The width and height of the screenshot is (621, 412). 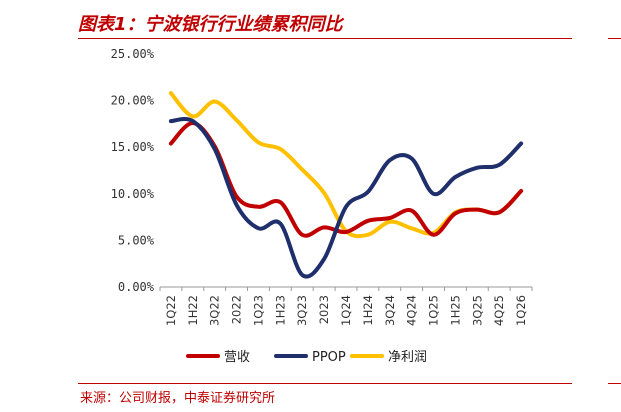 I want to click on source-note: 来源：公司财报，中泰证券研究所, so click(x=178, y=398).